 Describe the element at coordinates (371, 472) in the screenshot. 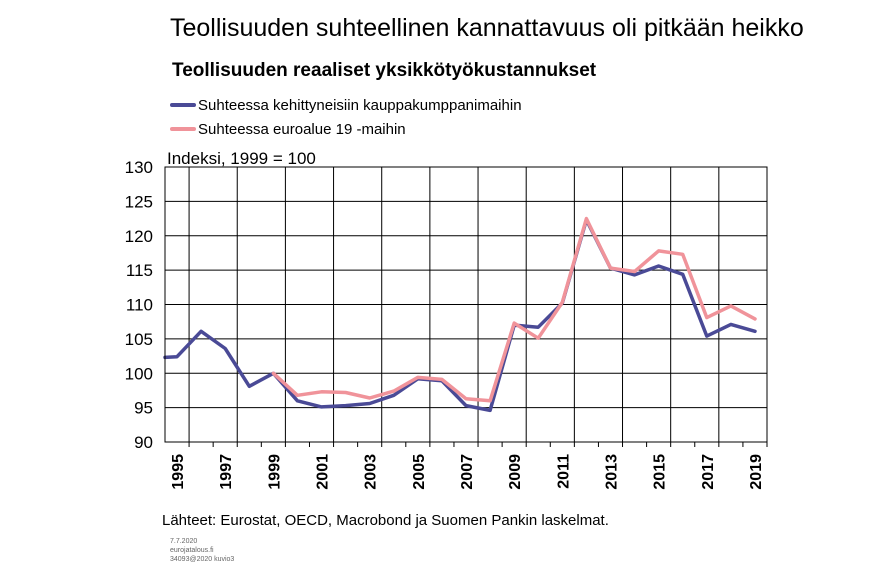

I see `x-tick-label: 2003` at that location.